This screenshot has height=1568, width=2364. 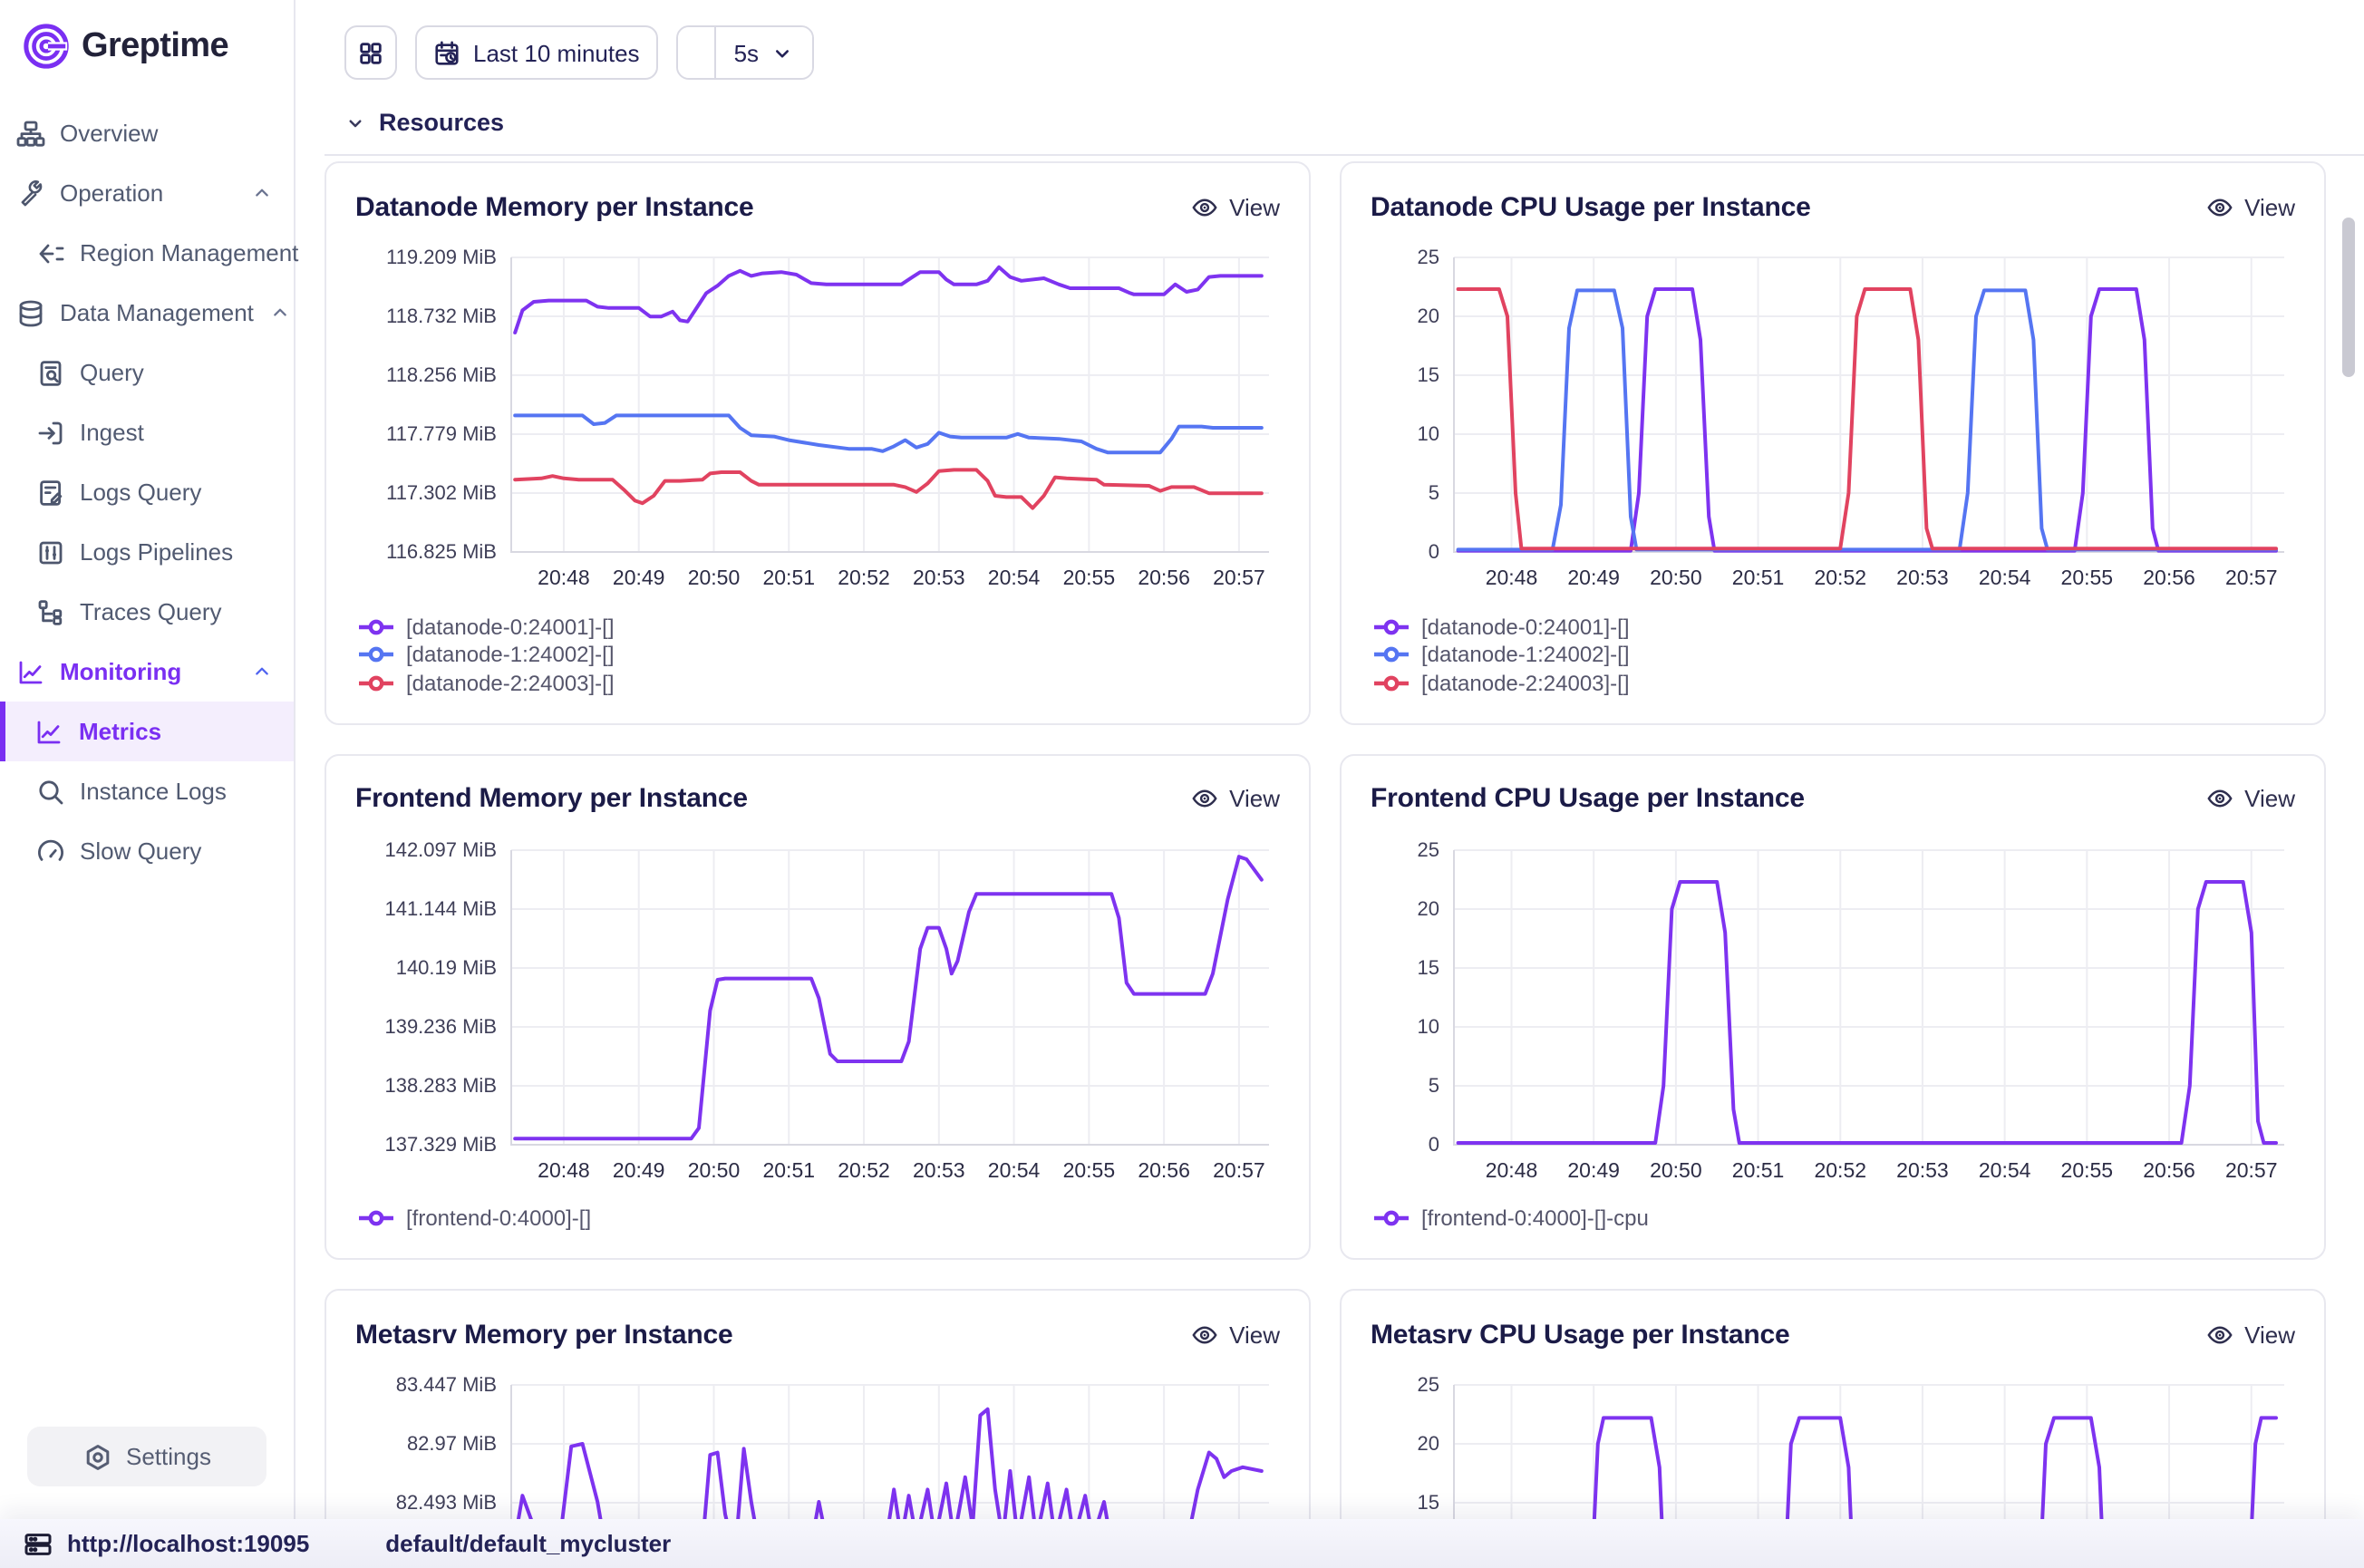 I want to click on time-range-button: Last 10 minutes, so click(x=536, y=52).